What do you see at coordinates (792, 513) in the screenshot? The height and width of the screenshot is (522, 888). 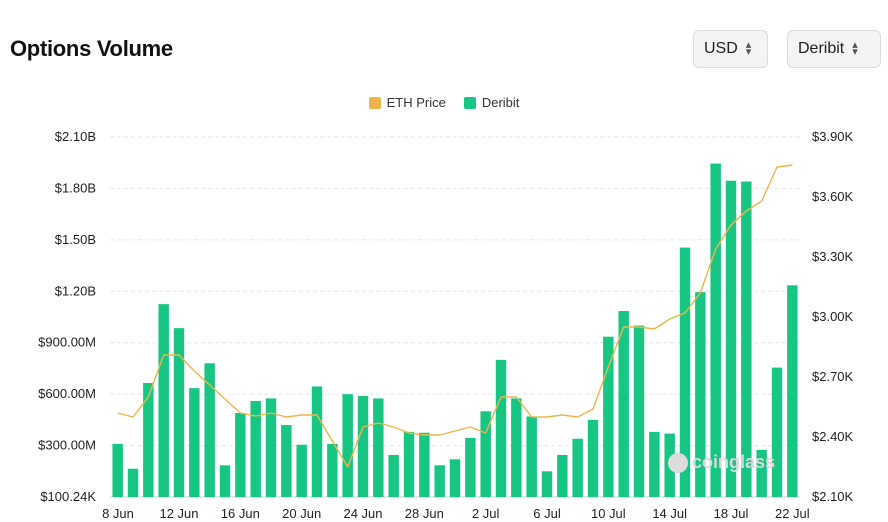 I see `x-tick-label: 22 Jul` at bounding box center [792, 513].